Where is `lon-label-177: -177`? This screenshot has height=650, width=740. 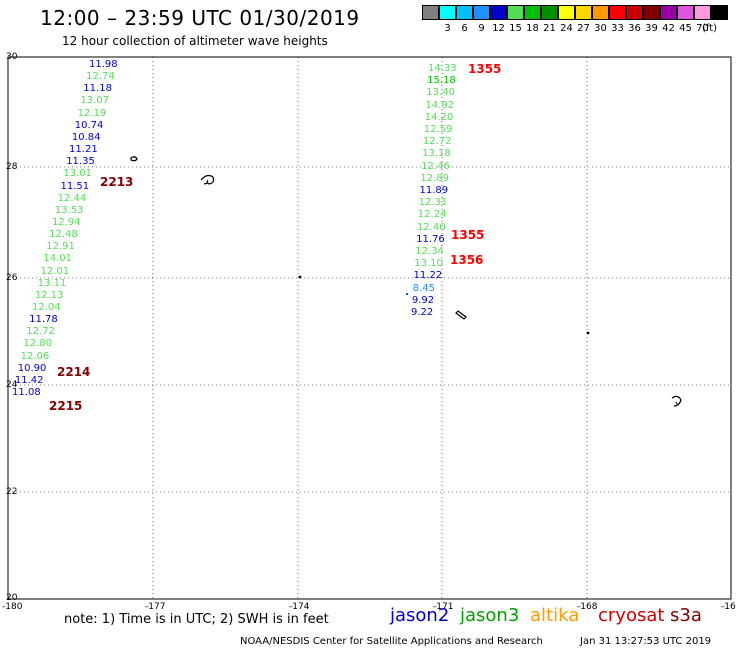
lon-label-177: -177 is located at coordinates (155, 607).